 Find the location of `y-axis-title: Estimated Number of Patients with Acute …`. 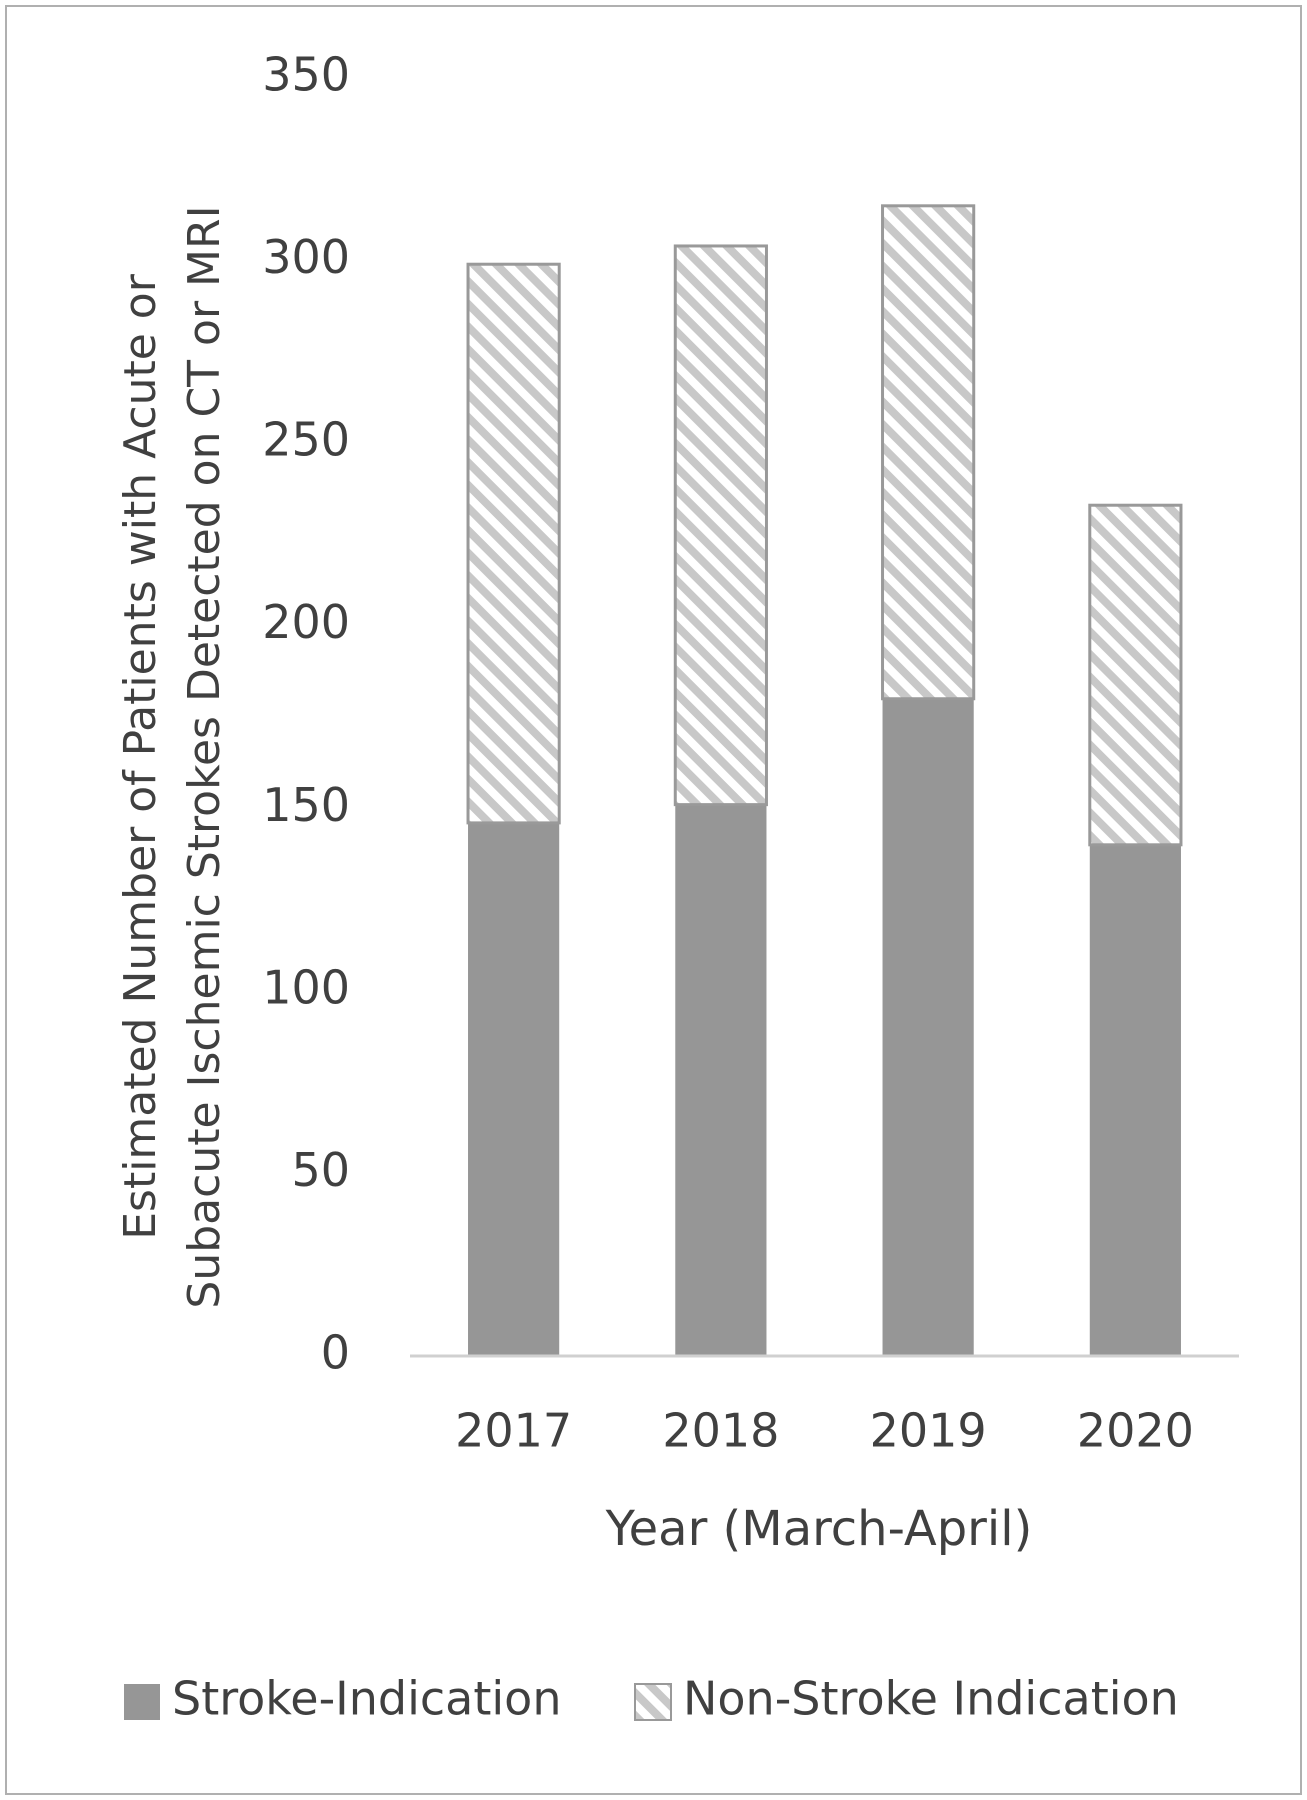

y-axis-title: Estimated Number of Patients with Acute … is located at coordinates (140, 756).